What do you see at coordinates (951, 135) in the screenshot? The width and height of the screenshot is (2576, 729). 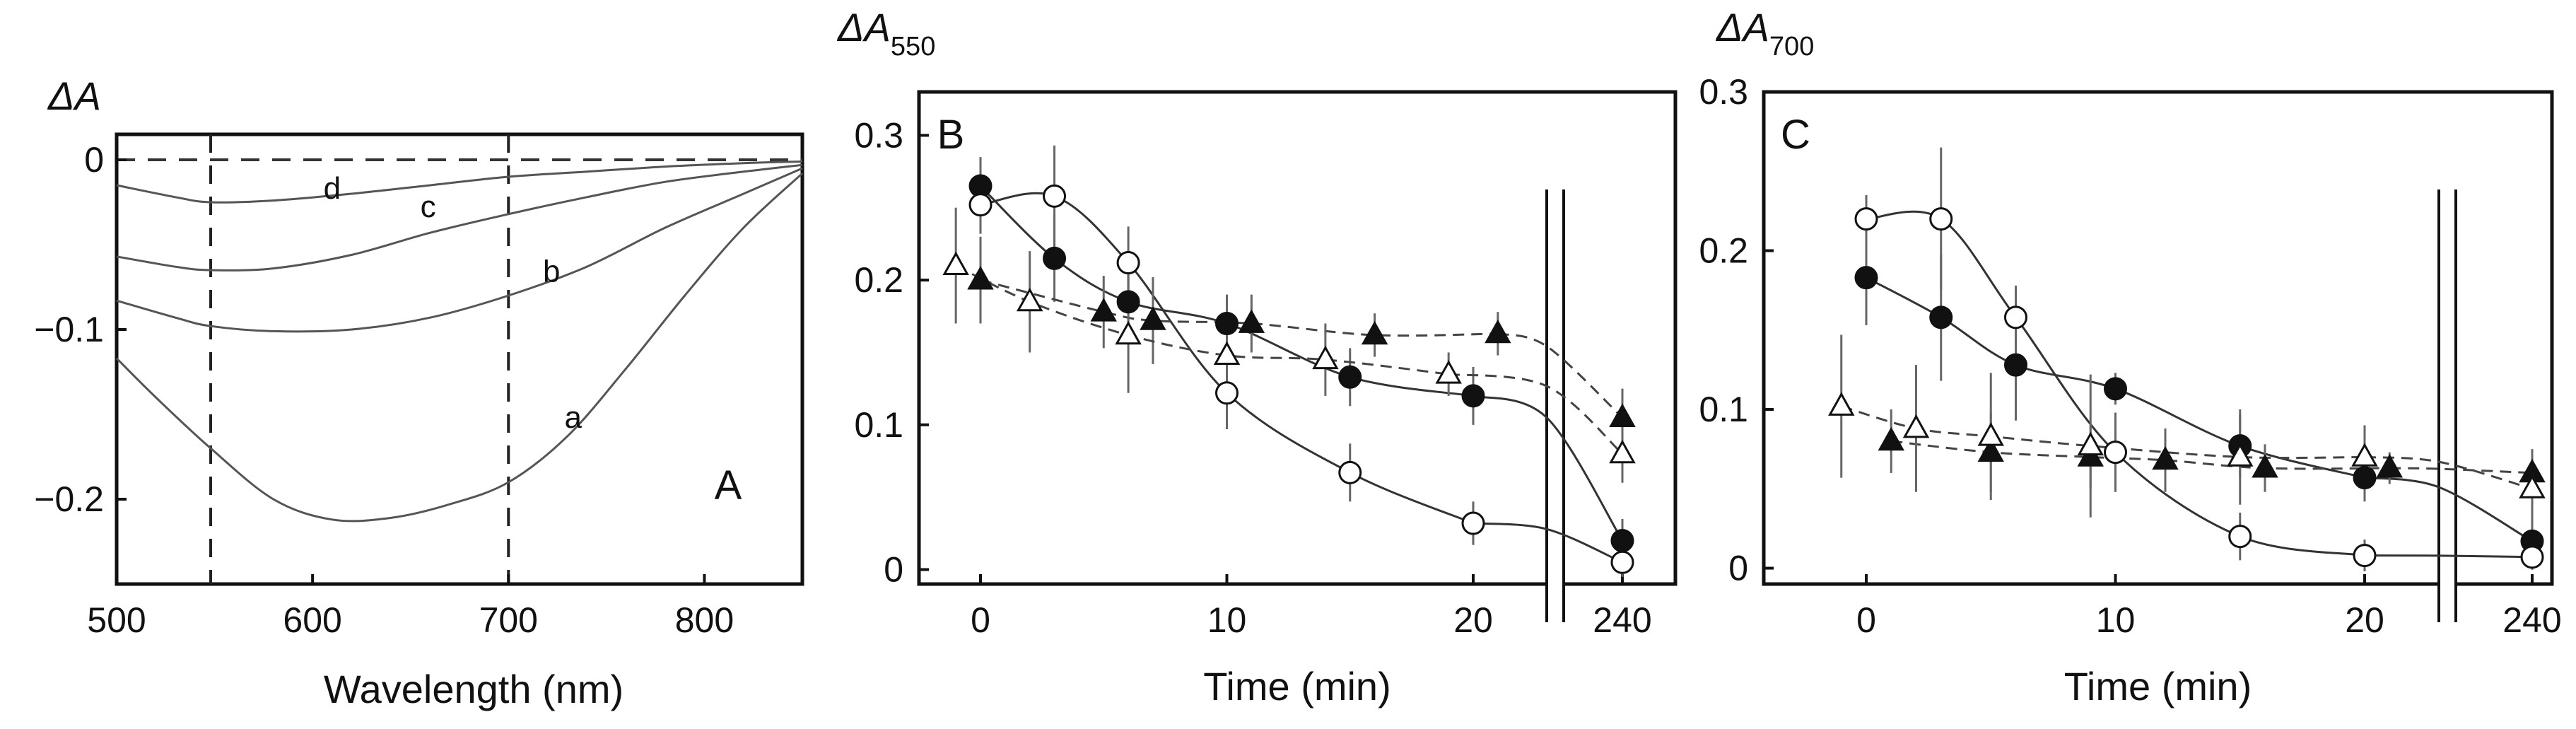 I see `panel-label-b: B` at bounding box center [951, 135].